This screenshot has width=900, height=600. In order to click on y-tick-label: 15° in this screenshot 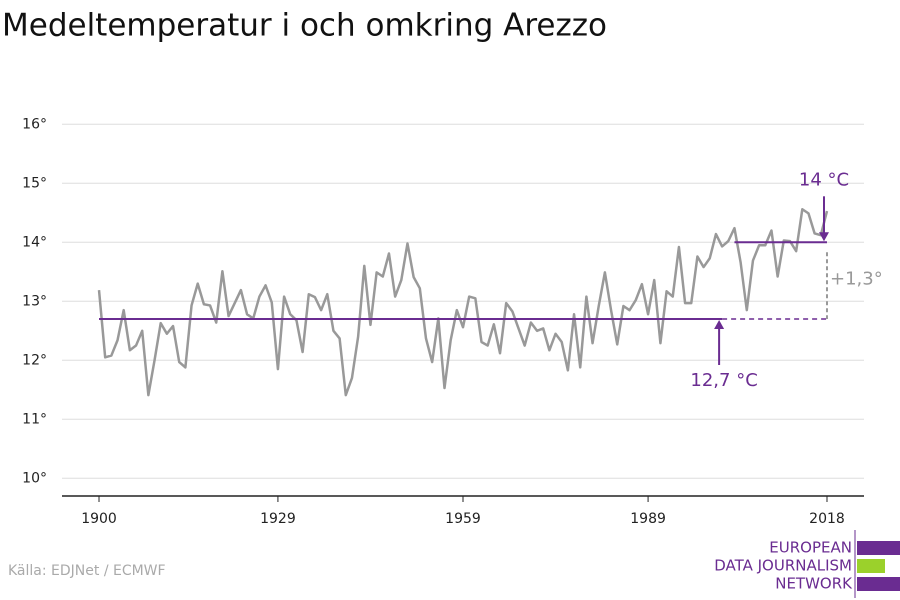, I will do `click(34, 183)`.